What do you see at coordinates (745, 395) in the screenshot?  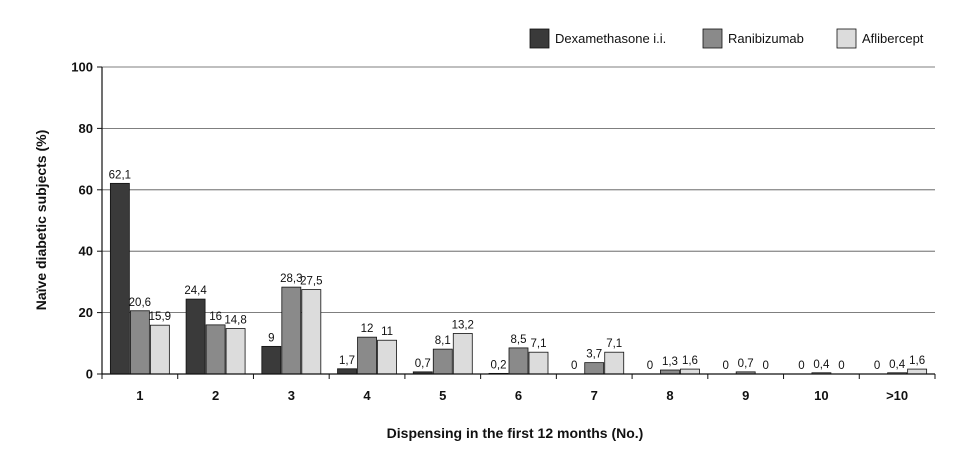 I see `x-tick-label: 9` at bounding box center [745, 395].